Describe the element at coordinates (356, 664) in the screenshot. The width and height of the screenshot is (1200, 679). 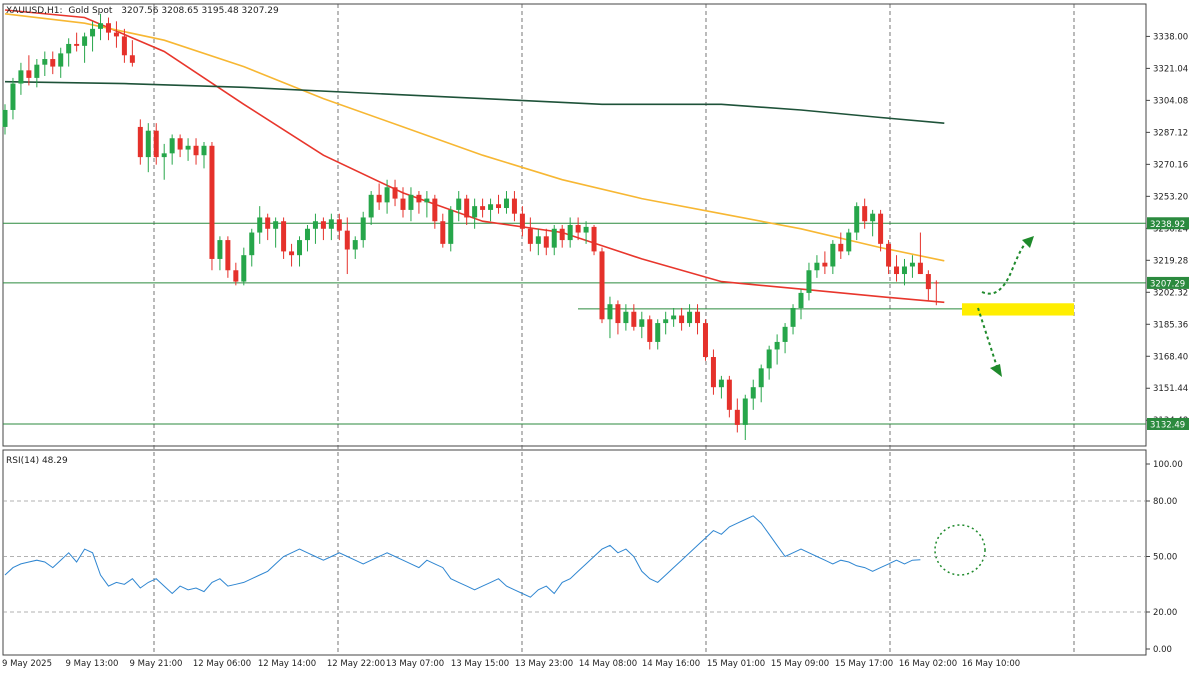
I see `x-tick-label: 12 May 22:00` at that location.